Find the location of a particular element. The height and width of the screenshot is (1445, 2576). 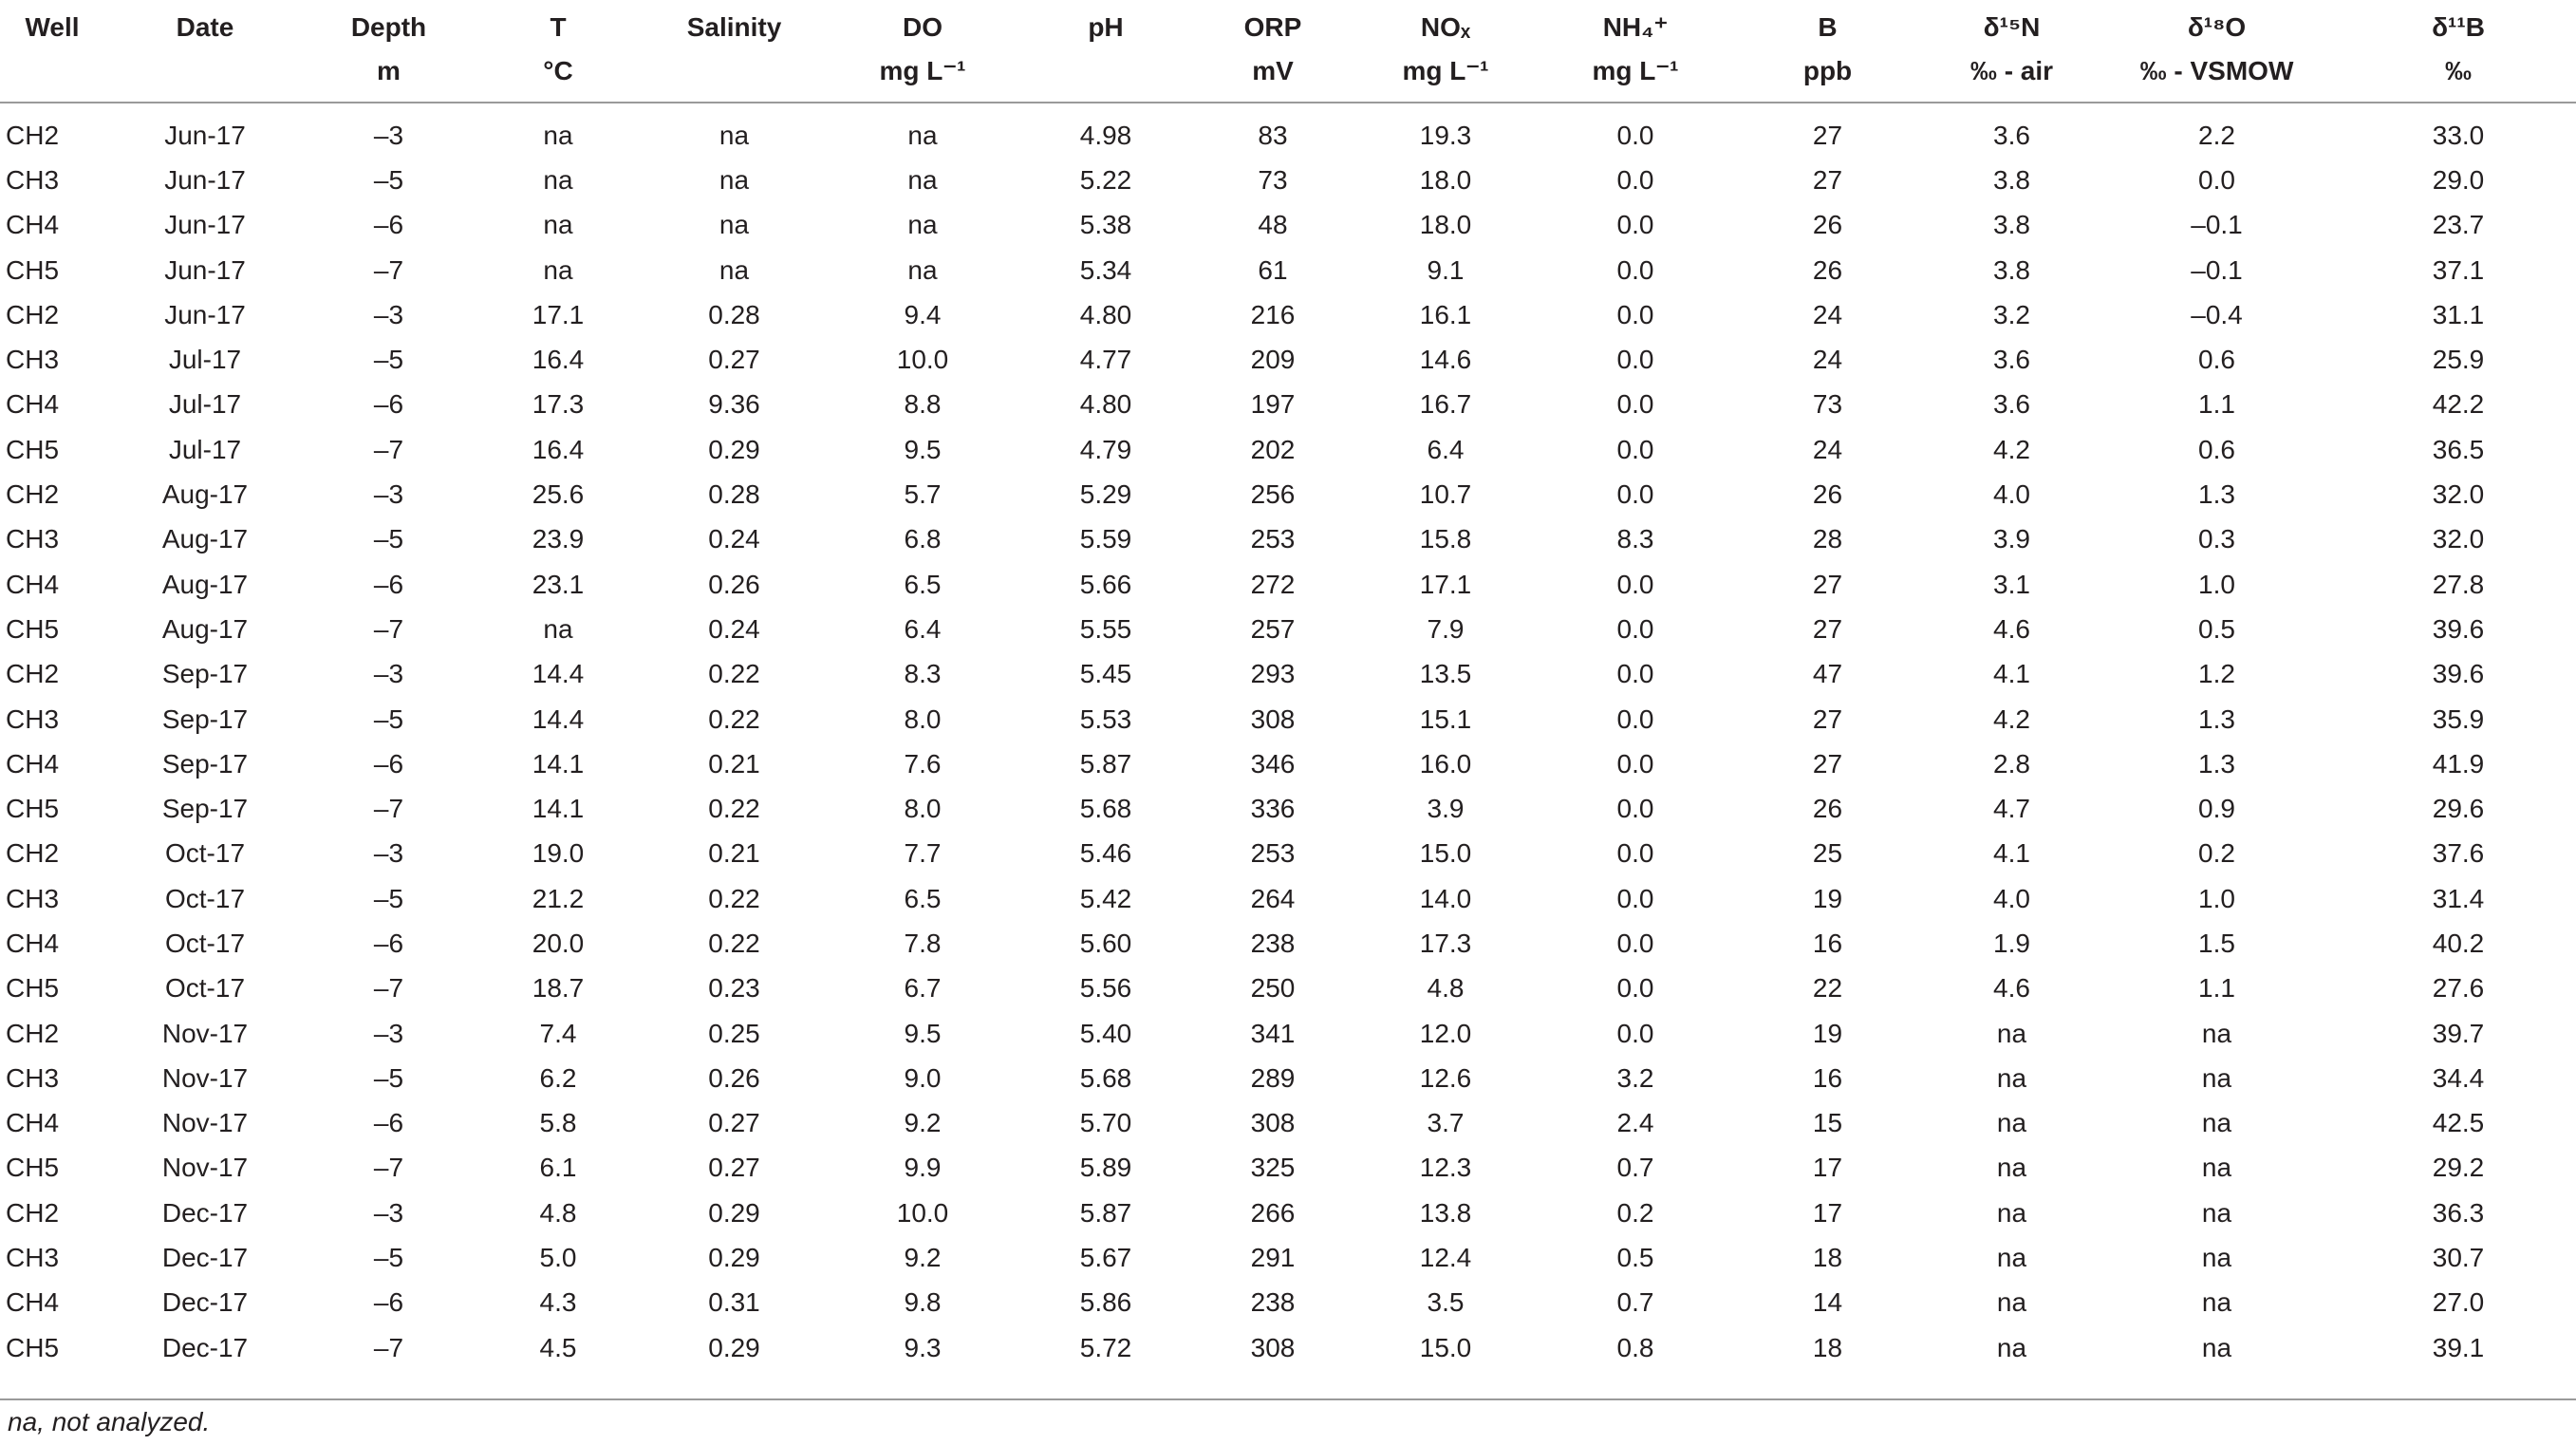

table-cell: –0.4 is located at coordinates (2217, 314).